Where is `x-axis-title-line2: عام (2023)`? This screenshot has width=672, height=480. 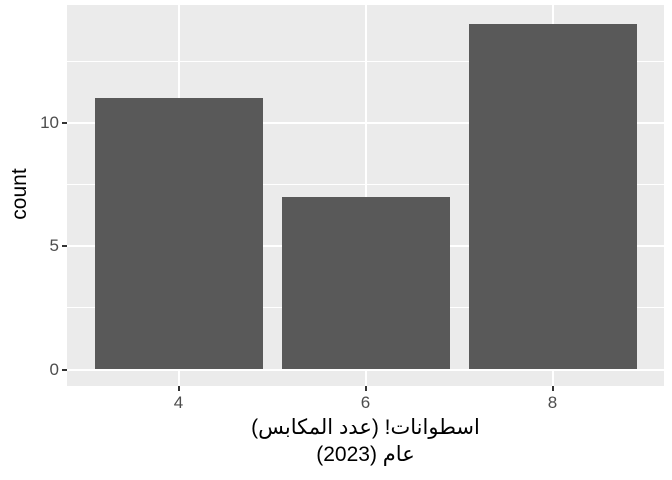
x-axis-title-line2: عام (2023) is located at coordinates (365, 454).